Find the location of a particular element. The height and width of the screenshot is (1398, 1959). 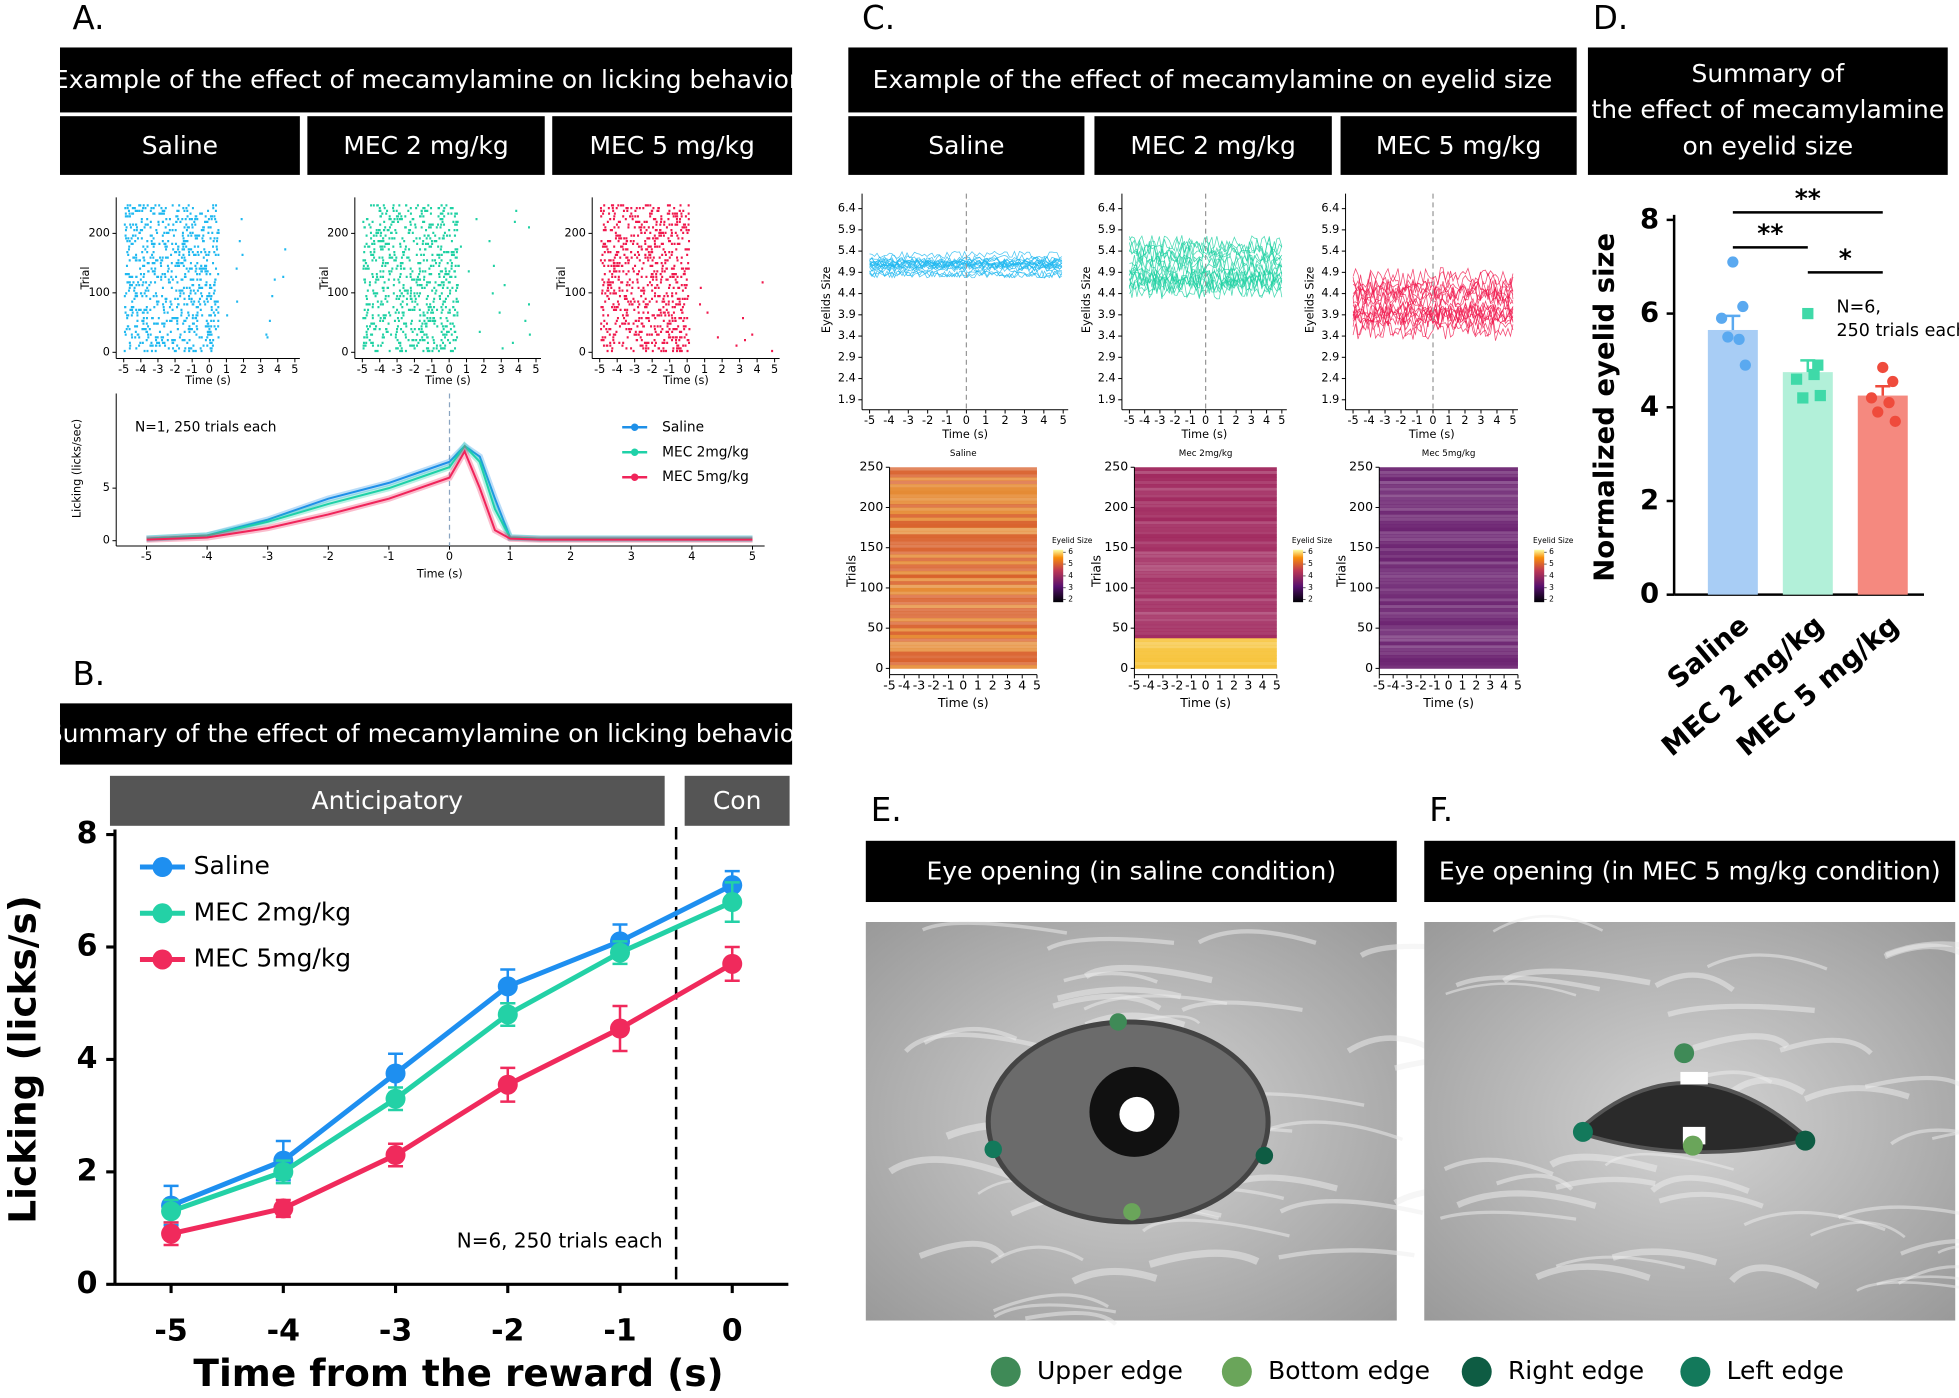

legend-label: Left edge is located at coordinates (1785, 1370).